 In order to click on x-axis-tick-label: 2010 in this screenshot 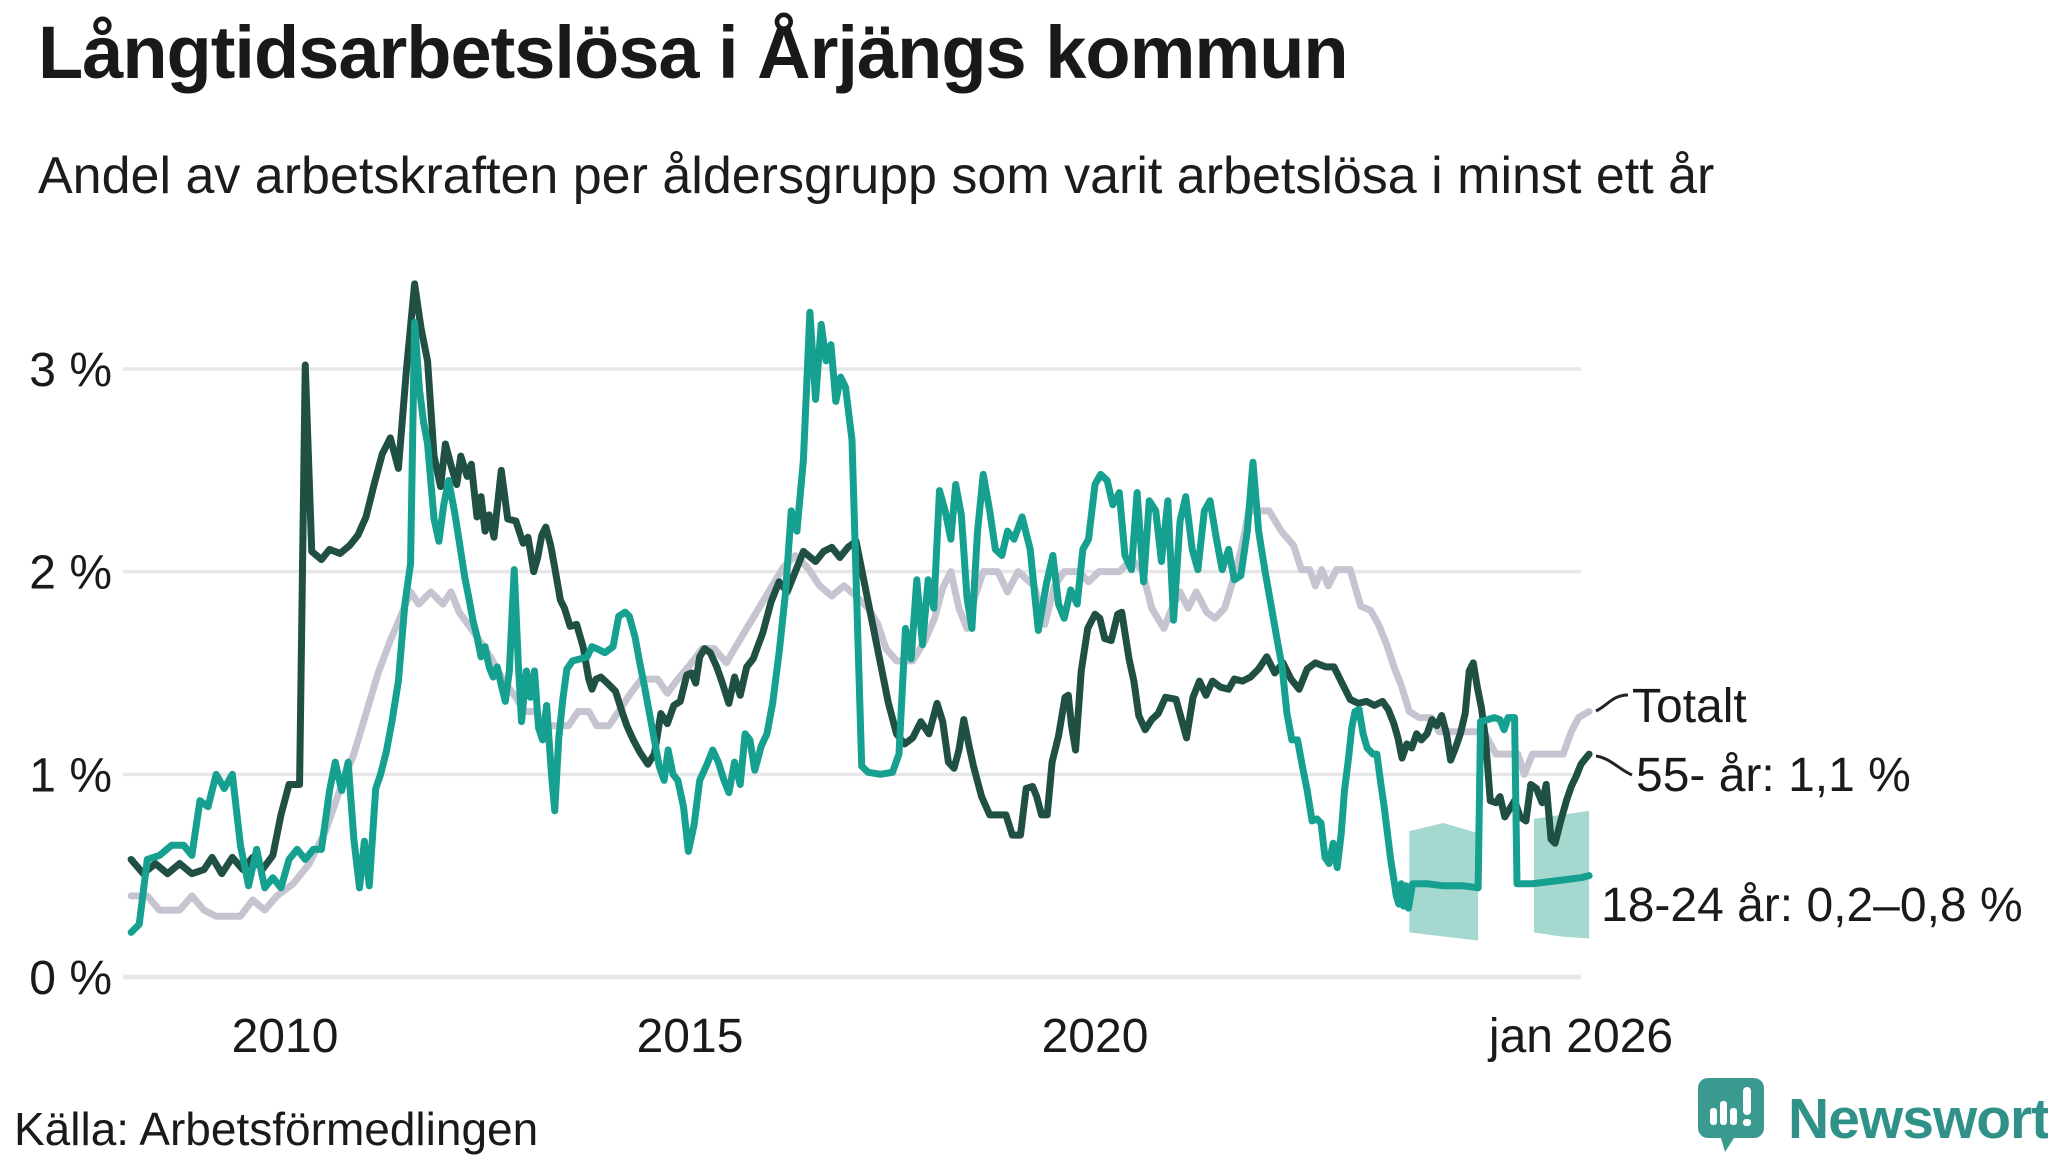, I will do `click(285, 1036)`.